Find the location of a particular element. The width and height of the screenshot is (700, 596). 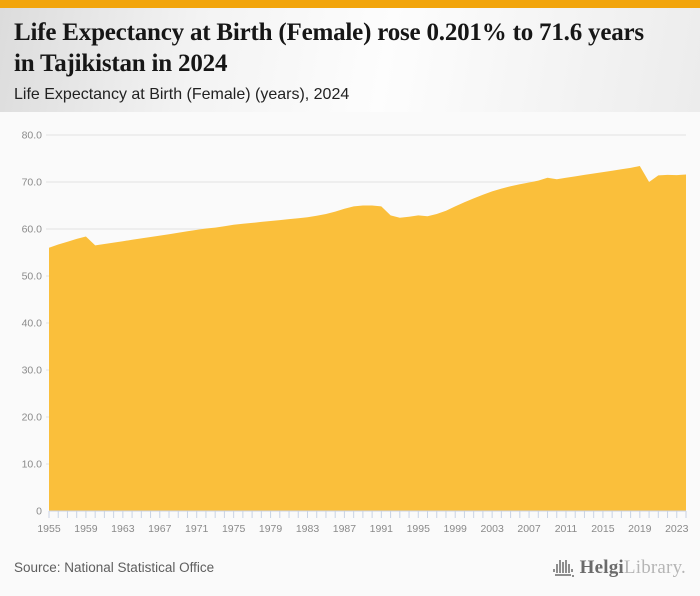

y-axis-label: 30.0 is located at coordinates (32, 371).